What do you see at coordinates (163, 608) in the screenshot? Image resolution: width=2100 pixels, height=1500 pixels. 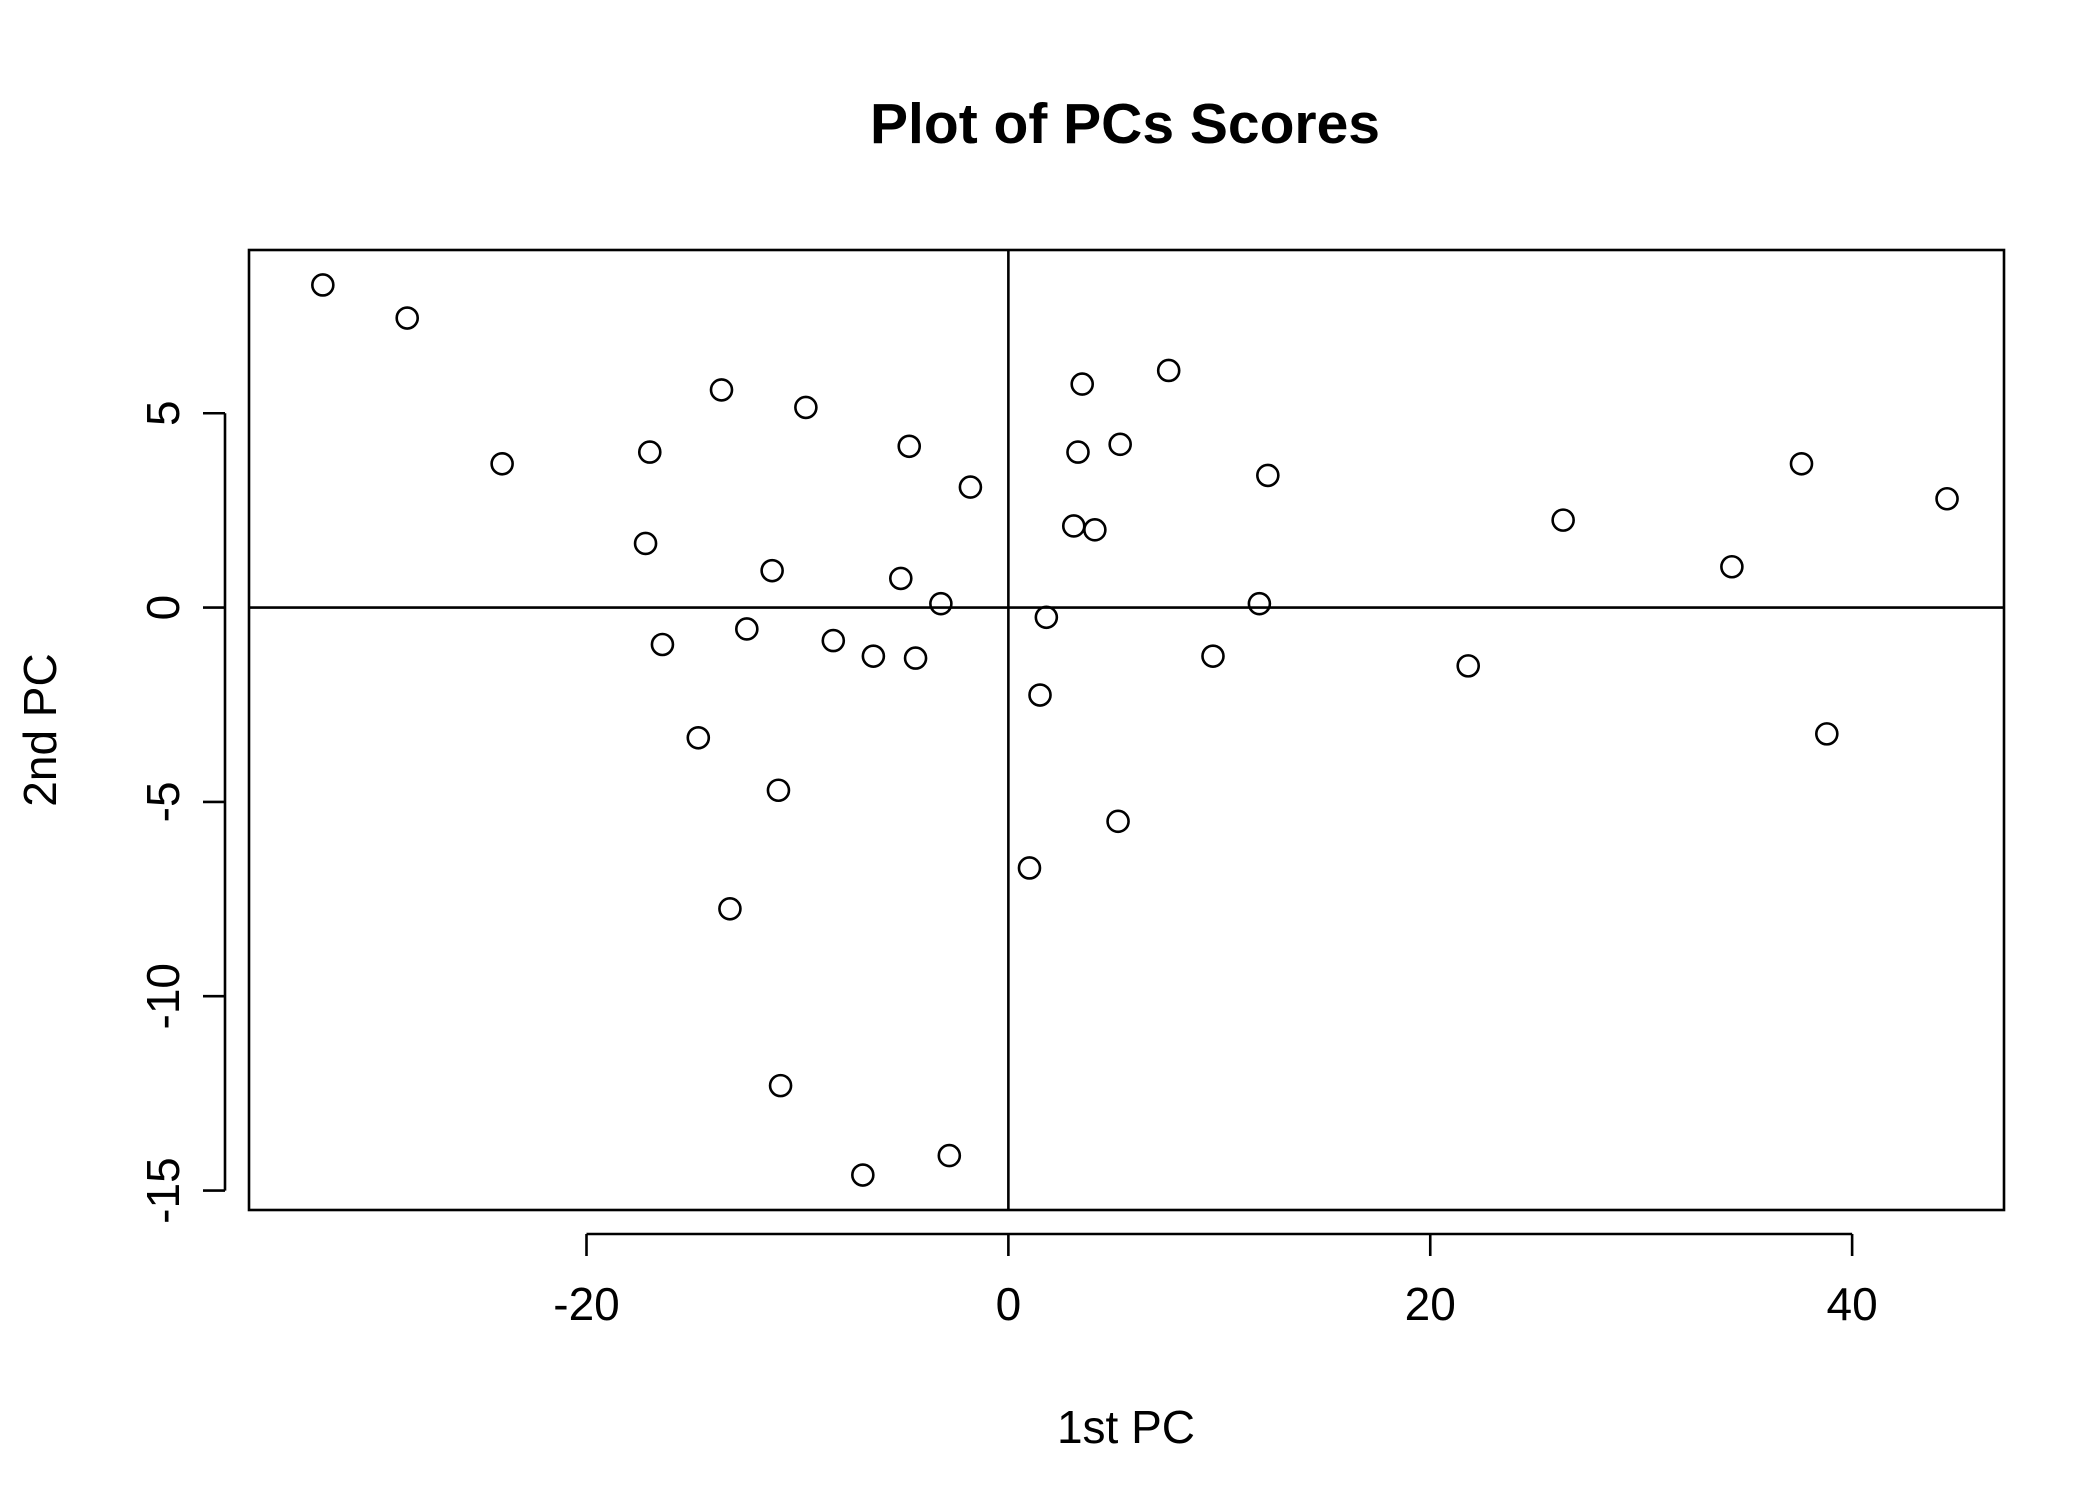 I see `y-tick-label: 0` at bounding box center [163, 608].